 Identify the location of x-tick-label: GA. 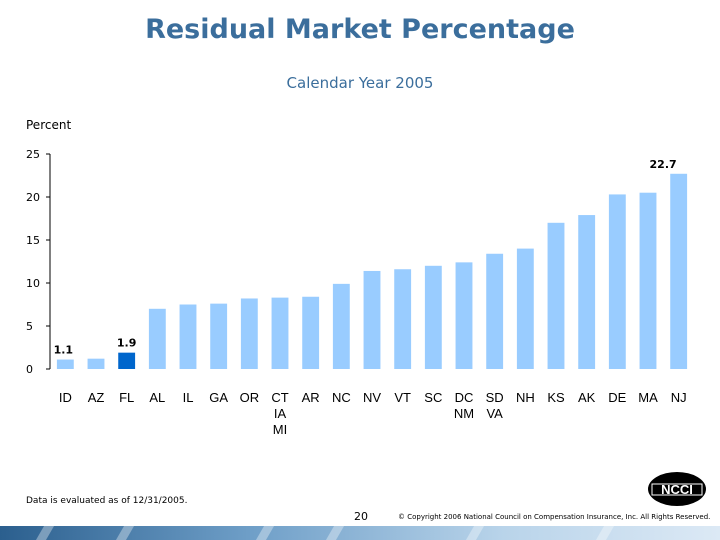
(218, 397).